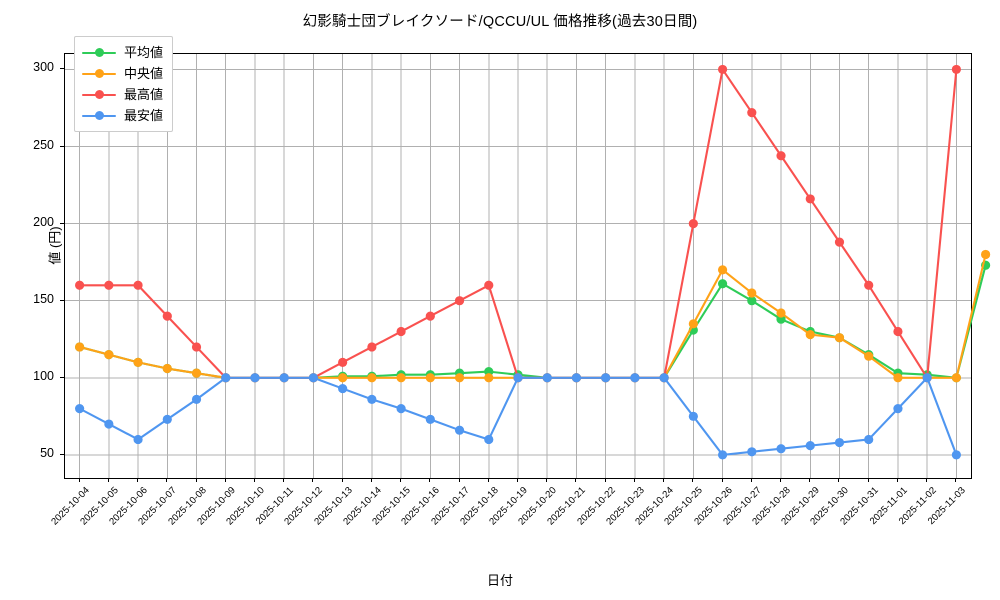 The width and height of the screenshot is (1000, 600). What do you see at coordinates (479, 506) in the screenshot?
I see `x-axis-tick-label: 2025-10-18` at bounding box center [479, 506].